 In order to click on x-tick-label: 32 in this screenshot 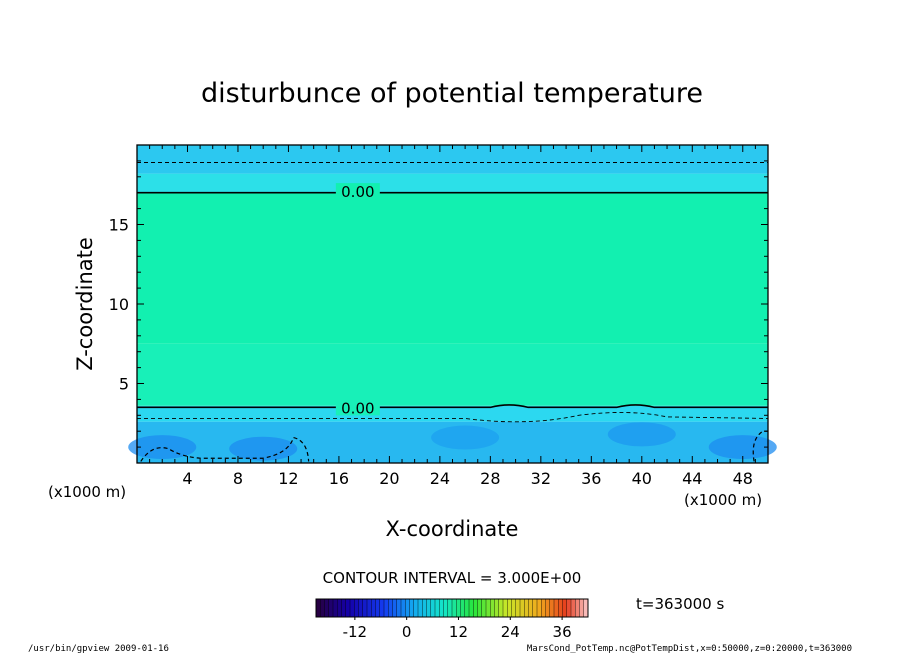, I will do `click(541, 478)`.